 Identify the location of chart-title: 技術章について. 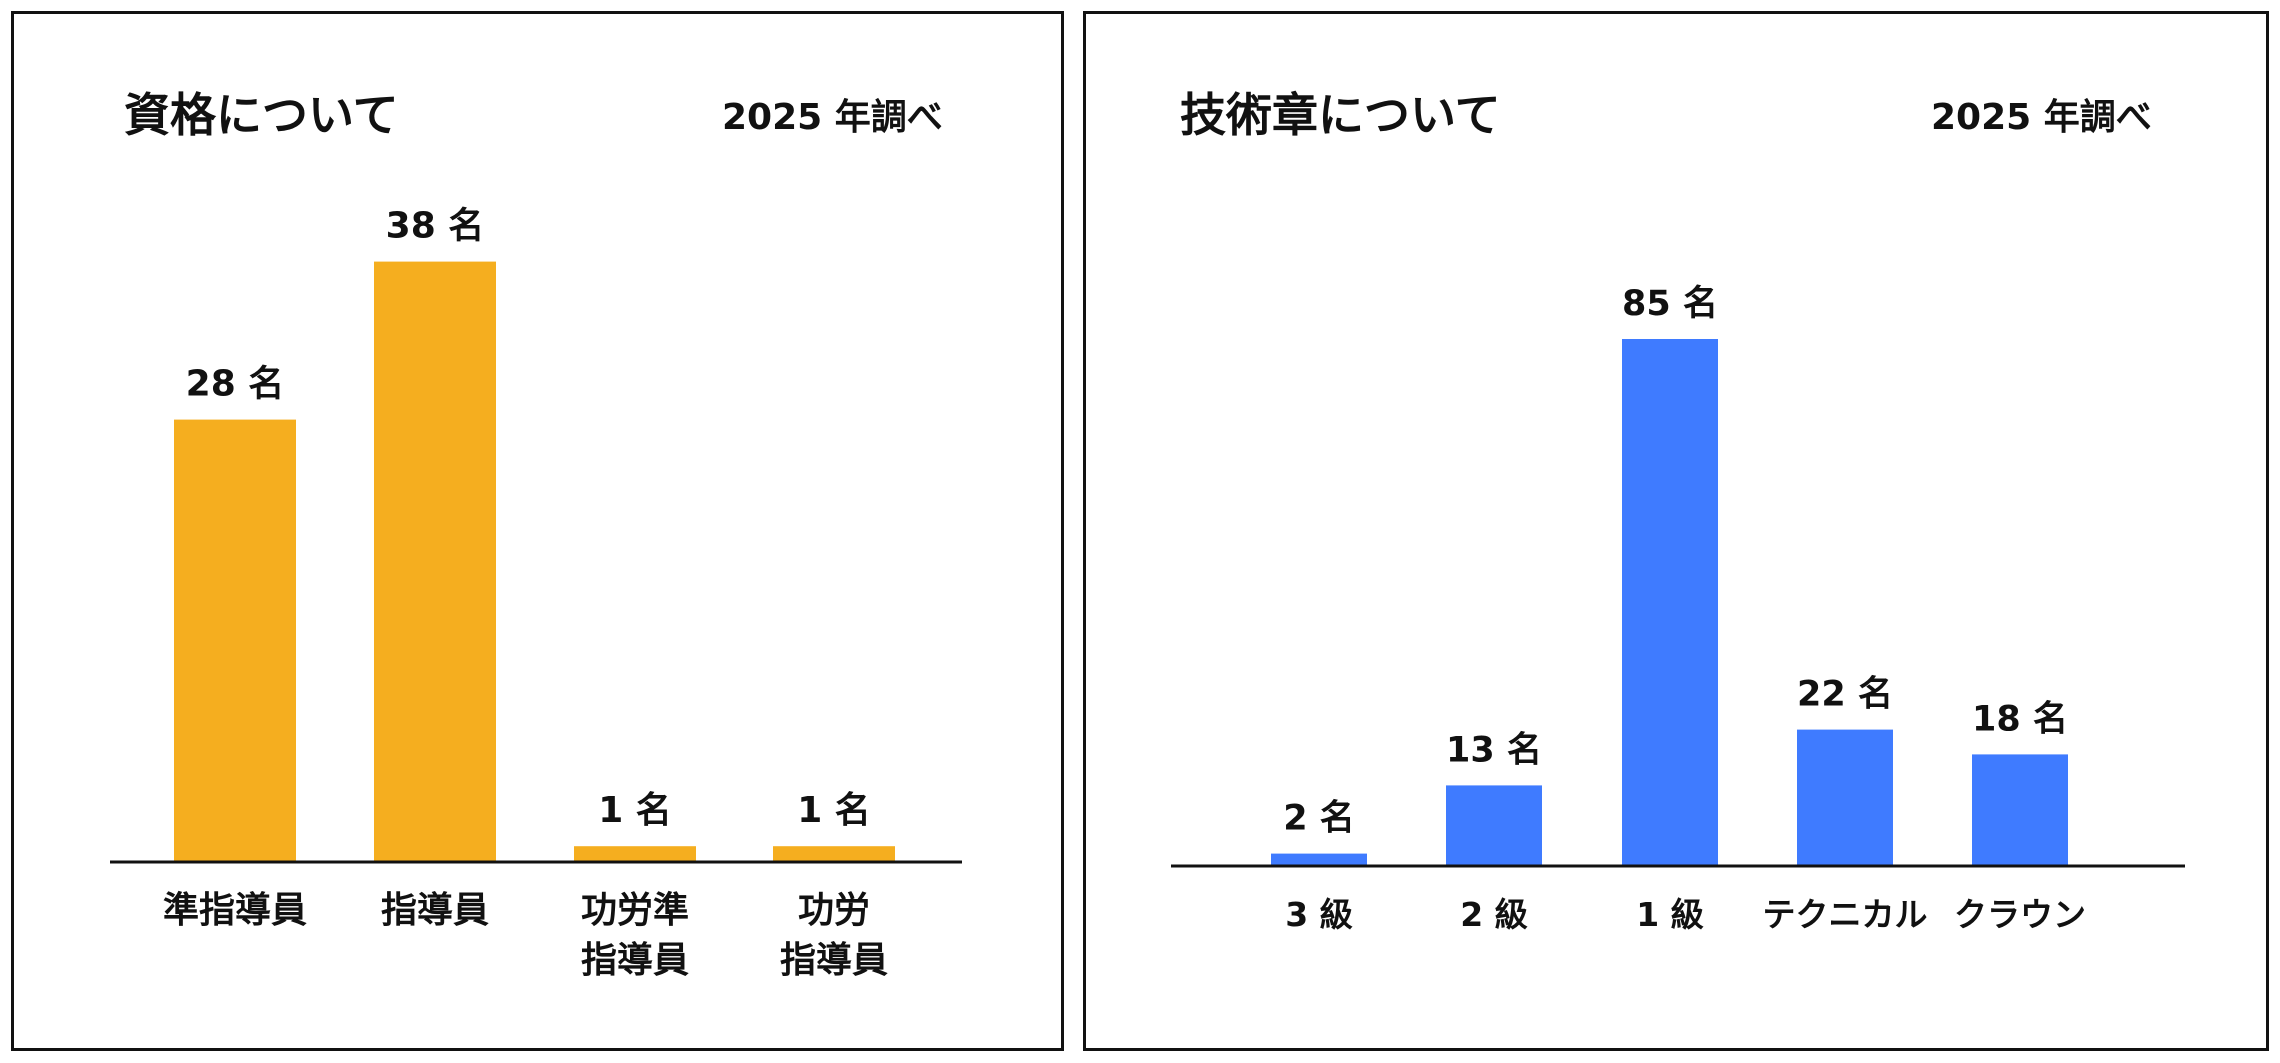
(1340, 115).